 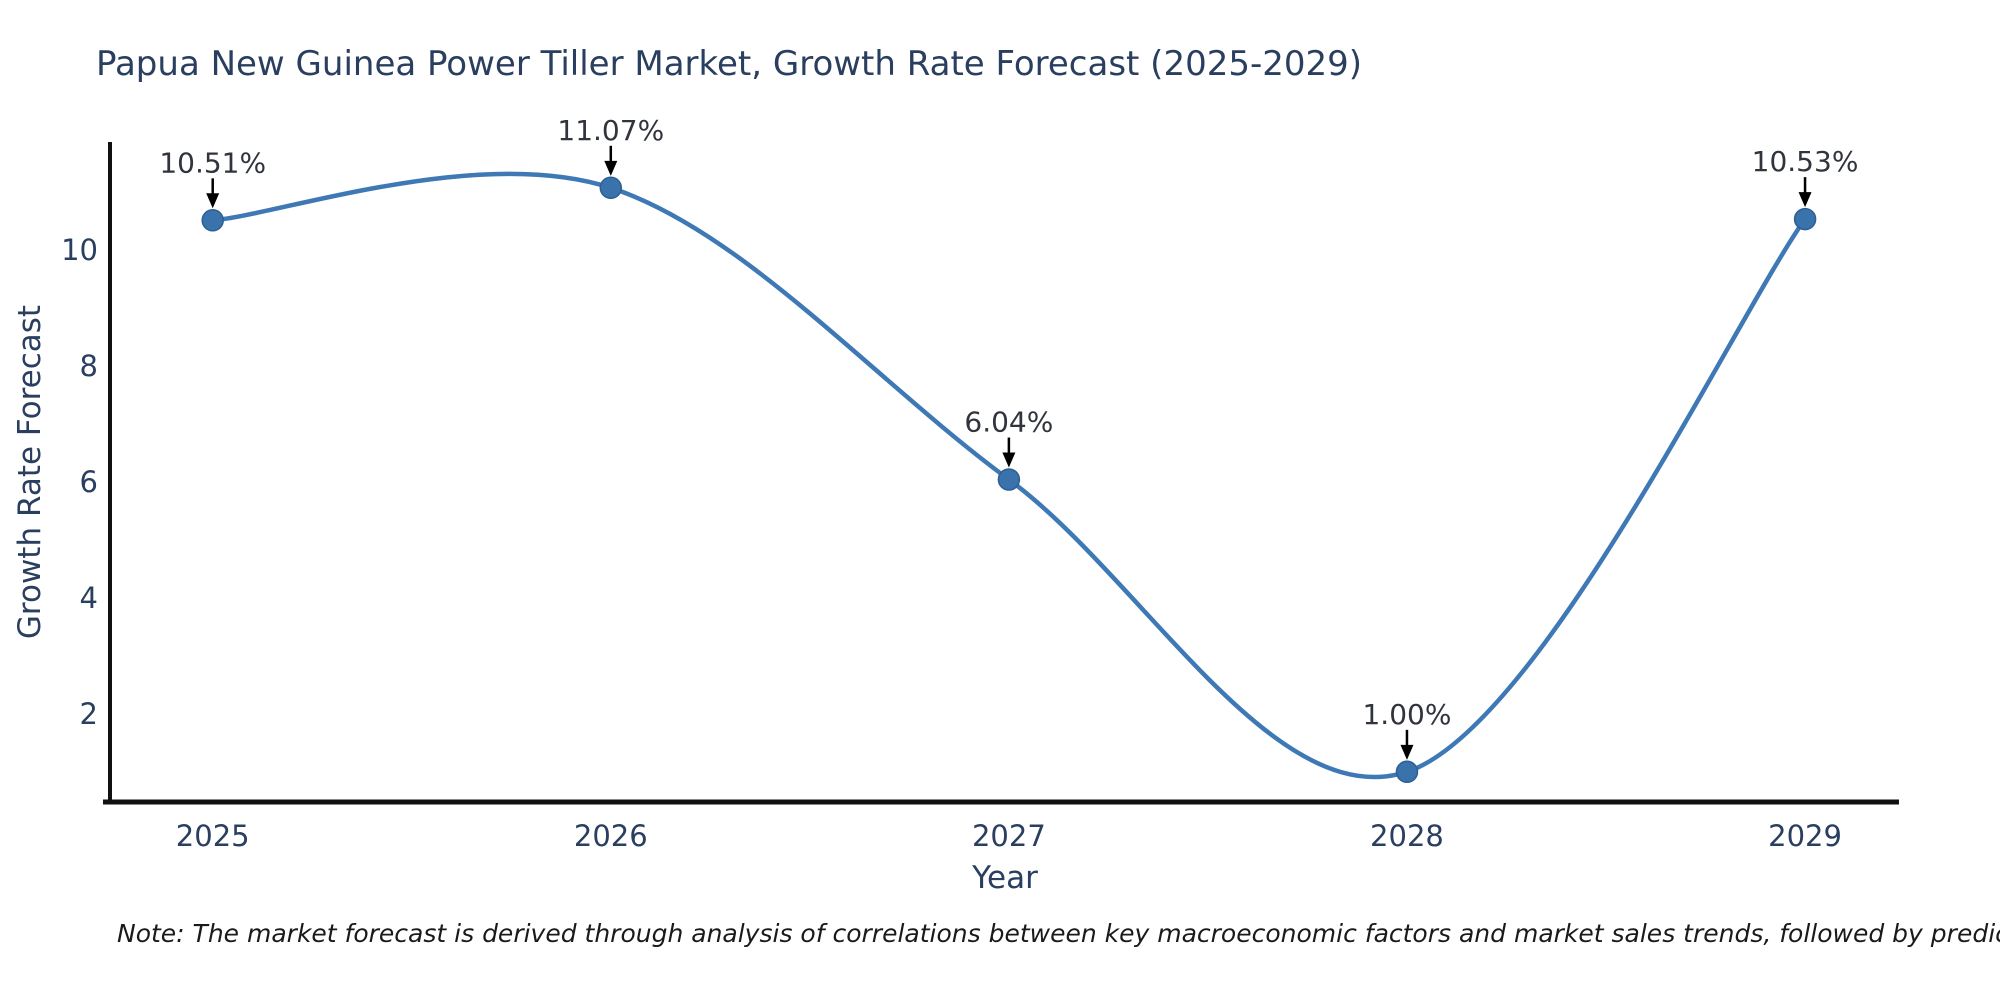 I want to click on annotation-2027: 6.04%, so click(x=1008, y=437).